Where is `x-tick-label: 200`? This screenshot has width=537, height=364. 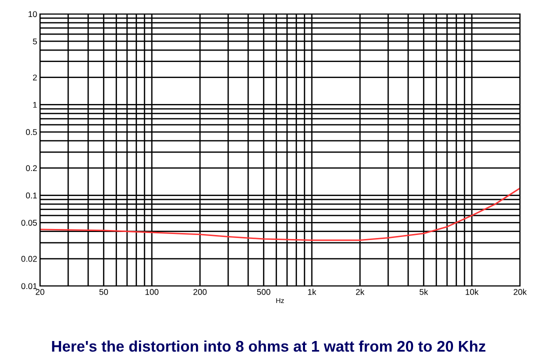
x-tick-label: 200 is located at coordinates (200, 292).